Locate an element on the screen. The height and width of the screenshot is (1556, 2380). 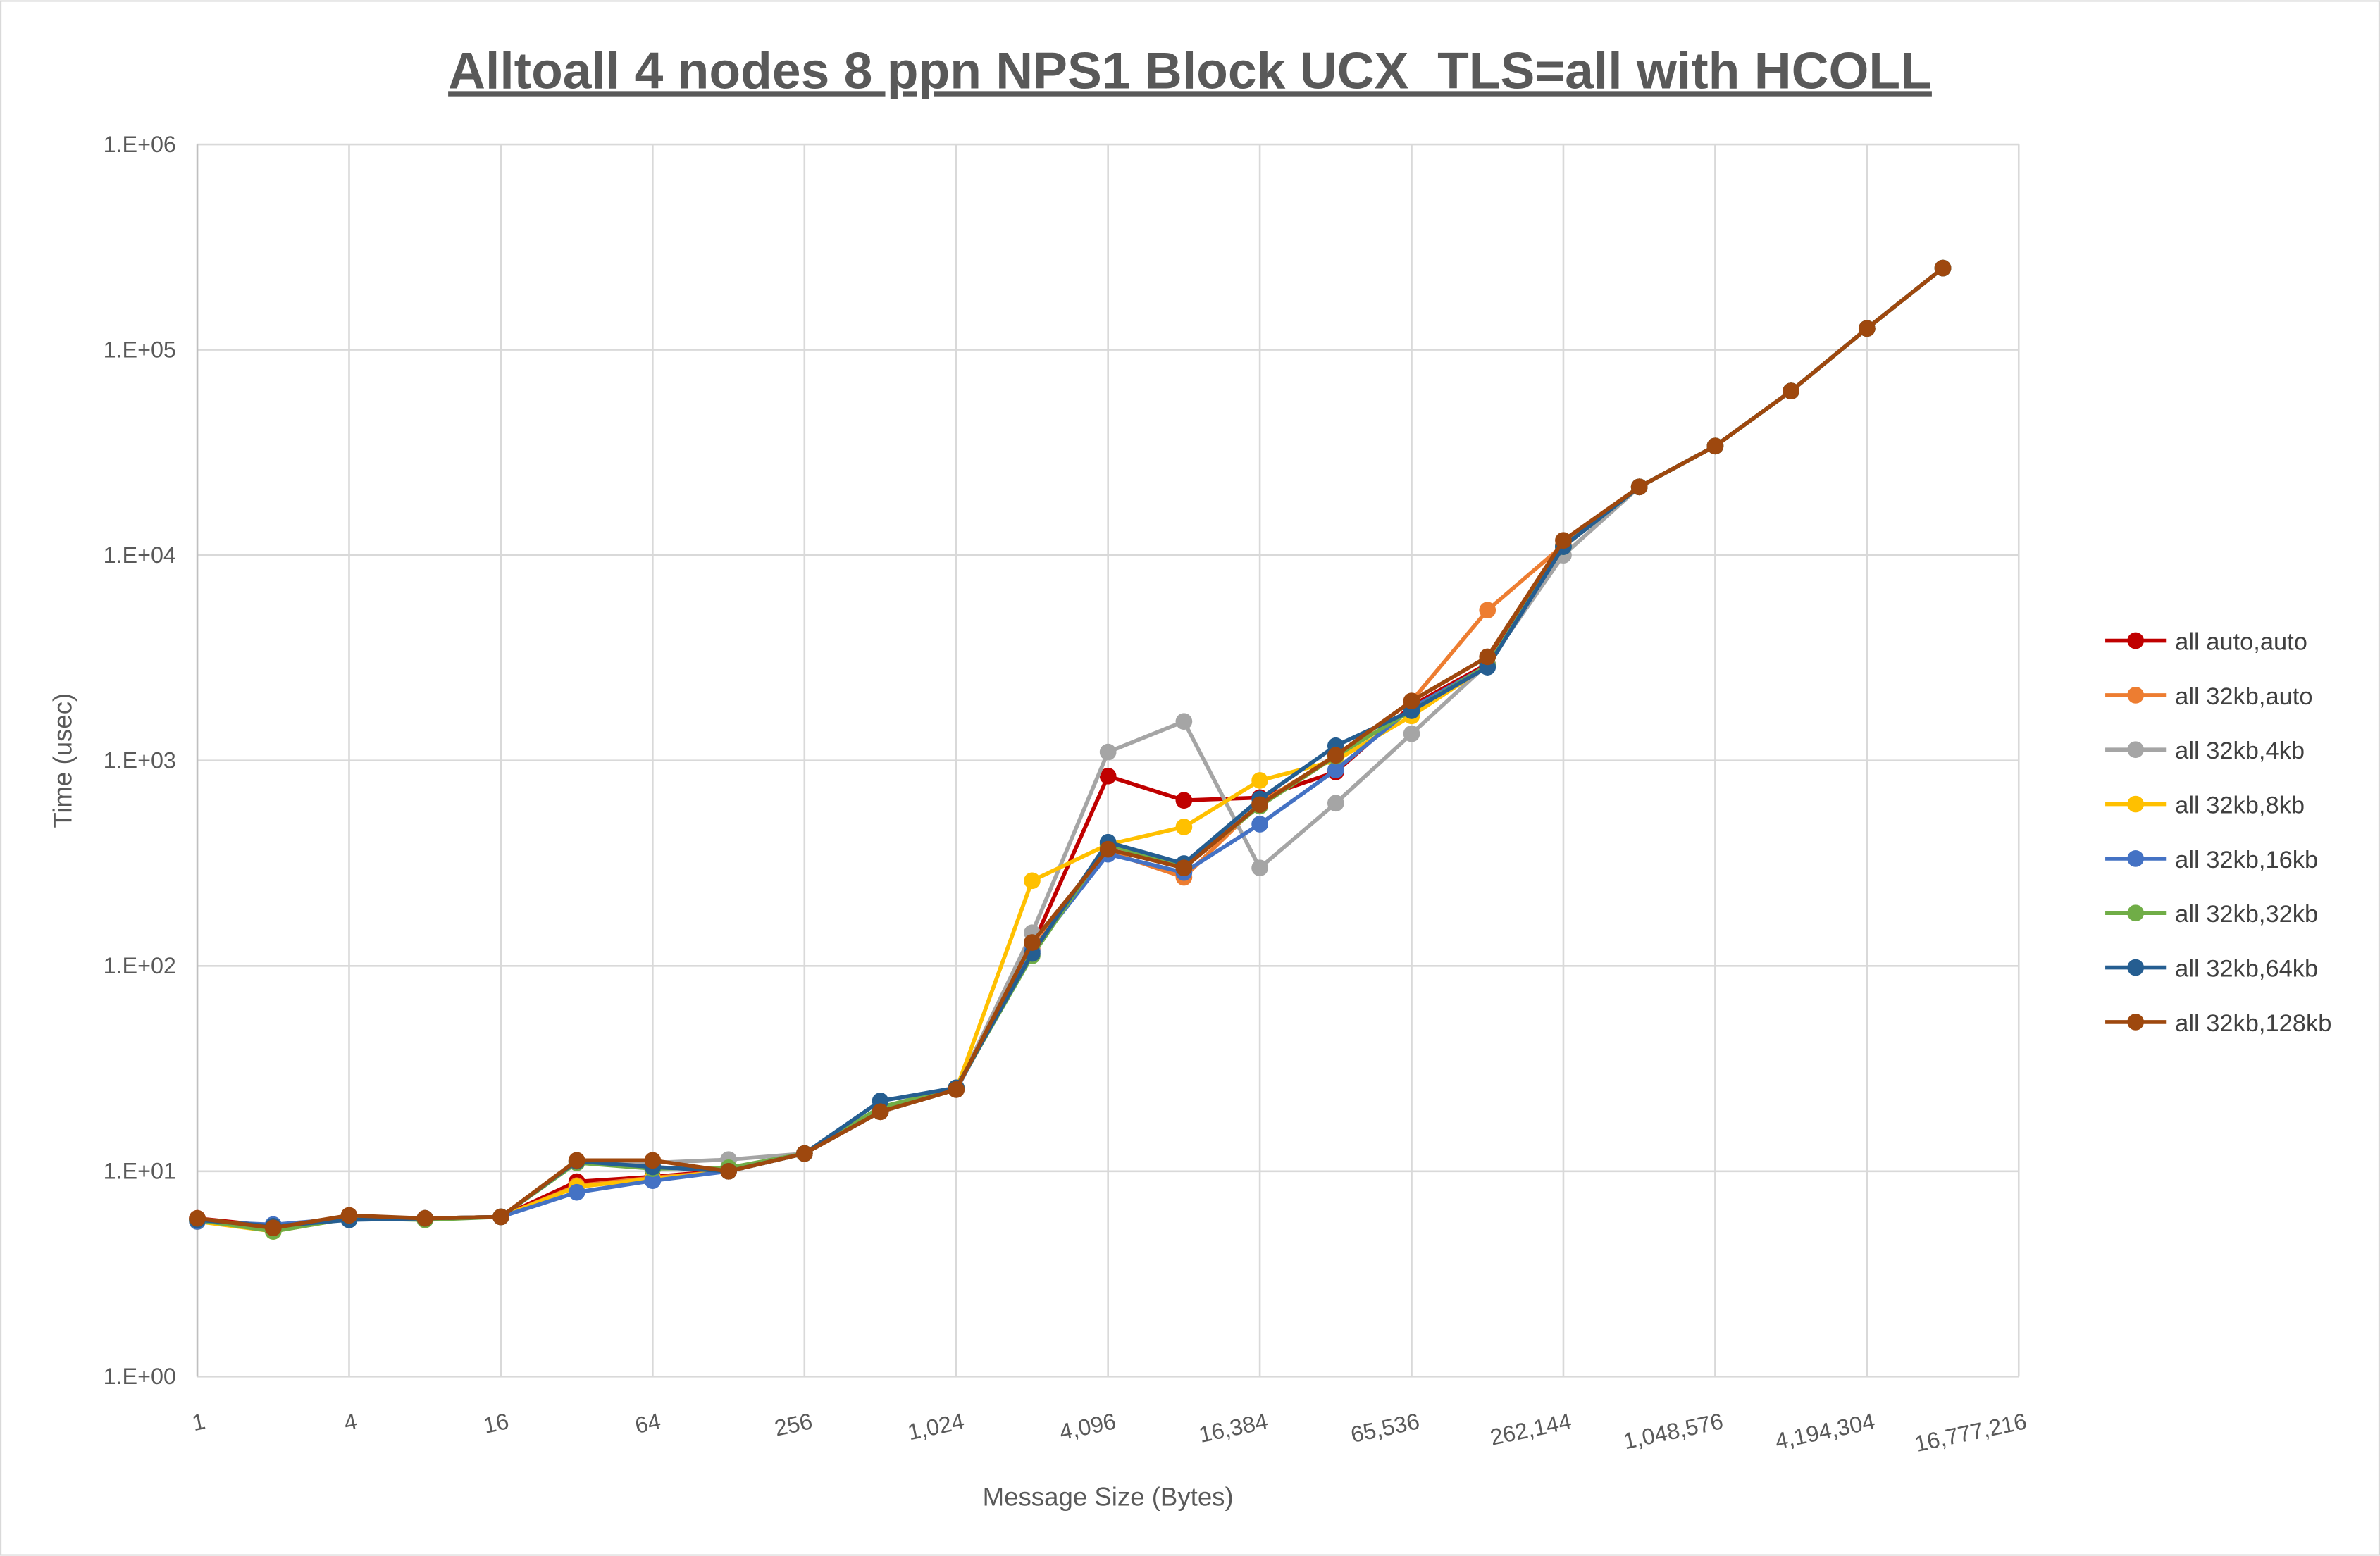
y-tick-label: 1.E+03 is located at coordinates (140, 760).